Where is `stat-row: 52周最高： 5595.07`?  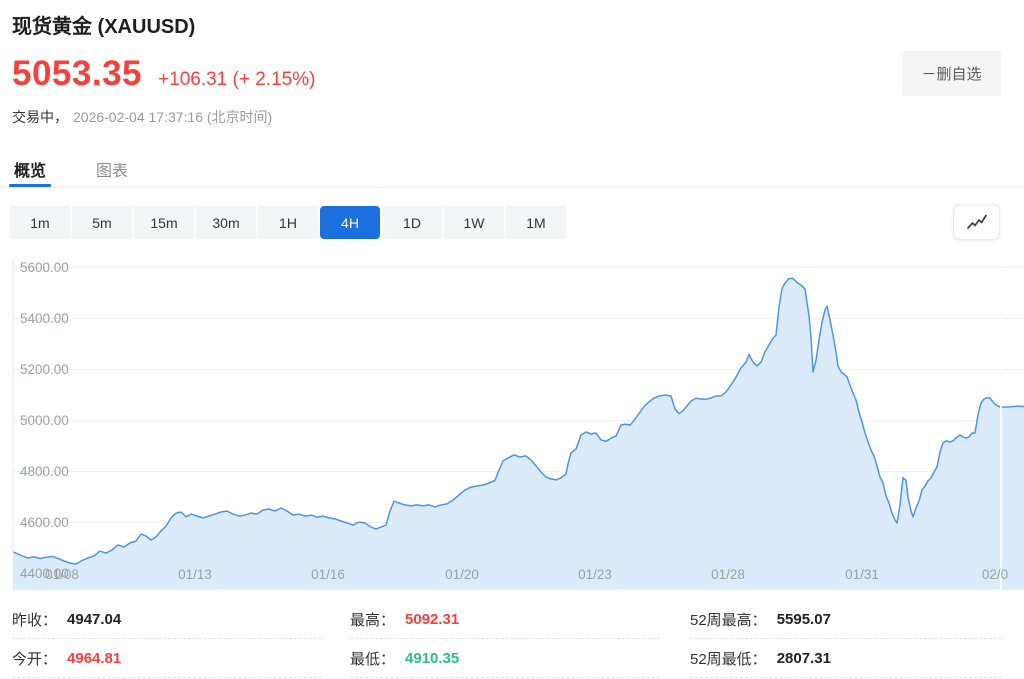
stat-row: 52周最高： 5595.07 is located at coordinates (846, 619).